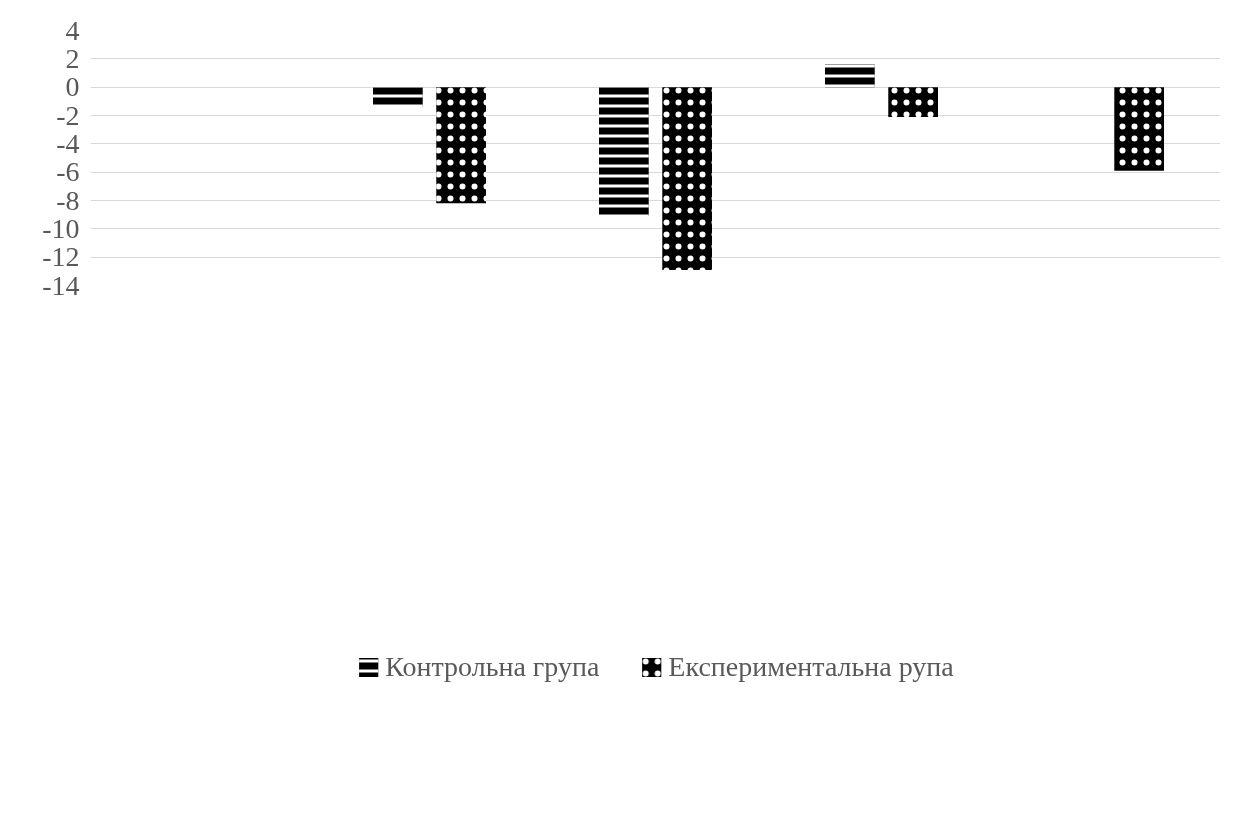 This screenshot has height=818, width=1248. I want to click on legend-label: Контрольна група, so click(492, 667).